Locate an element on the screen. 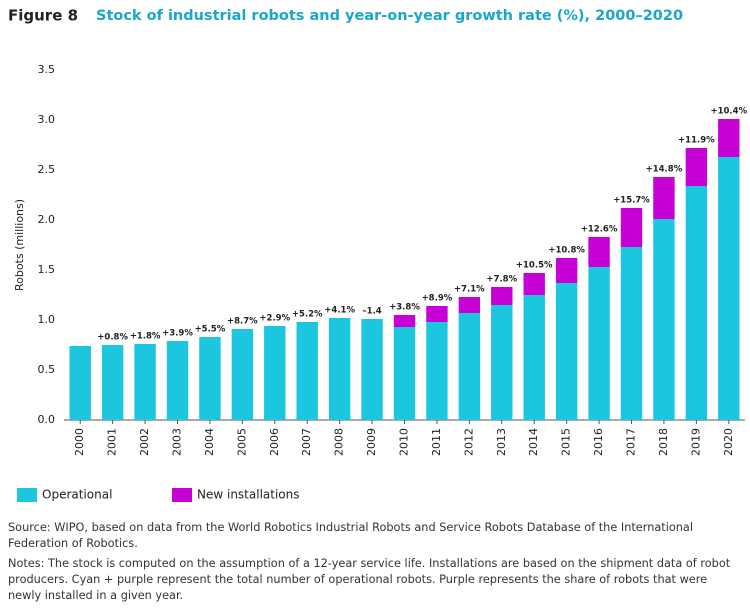 Image resolution: width=750 pixels, height=612 pixels. x-tick-label: 2016 is located at coordinates (598, 442).